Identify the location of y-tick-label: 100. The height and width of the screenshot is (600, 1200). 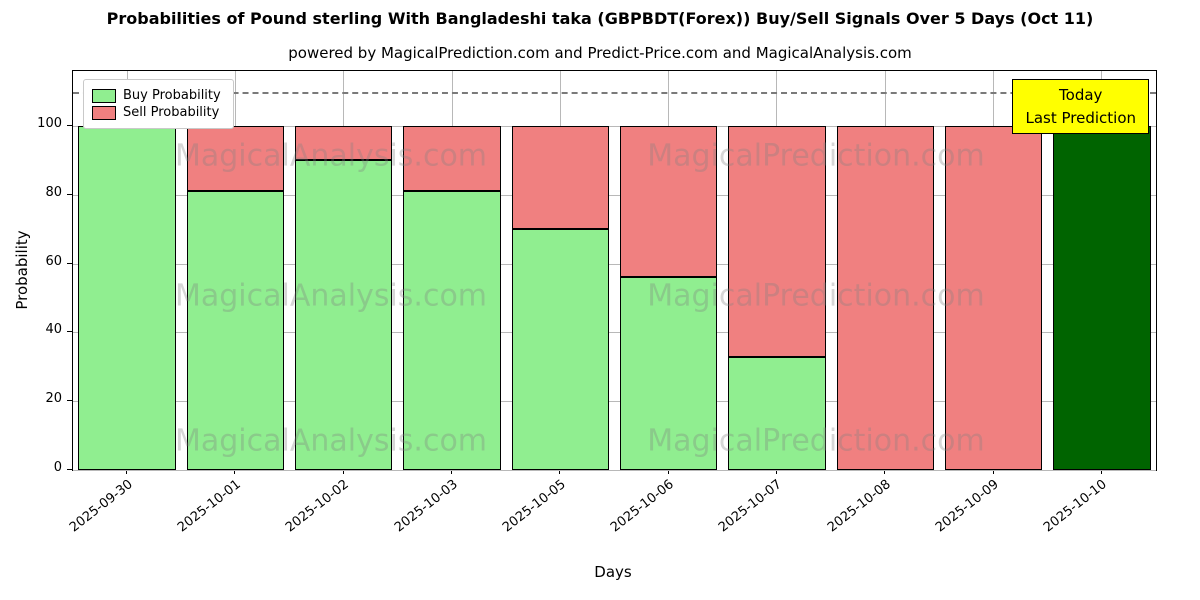
(49, 124).